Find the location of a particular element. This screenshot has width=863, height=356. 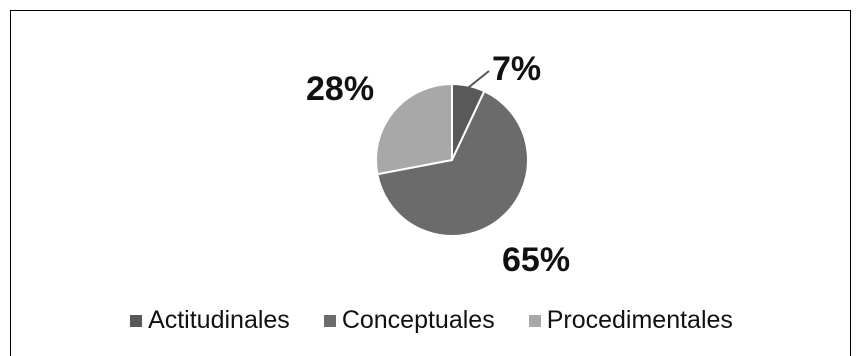

legend-item-actitudinales: Actitudinales is located at coordinates (210, 320).